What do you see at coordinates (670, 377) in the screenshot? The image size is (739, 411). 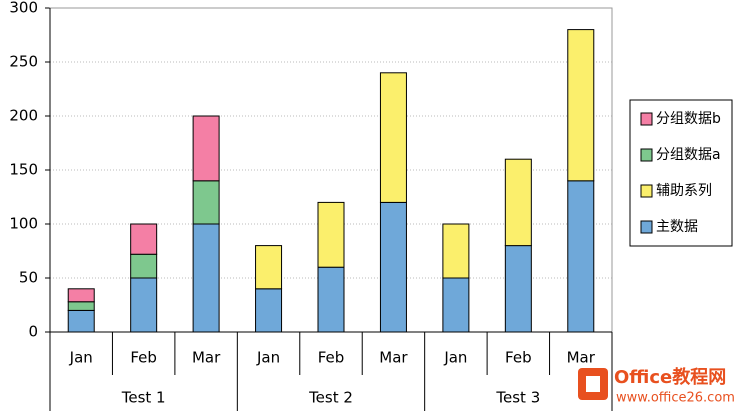 I see `watermark-text: Office教程网` at bounding box center [670, 377].